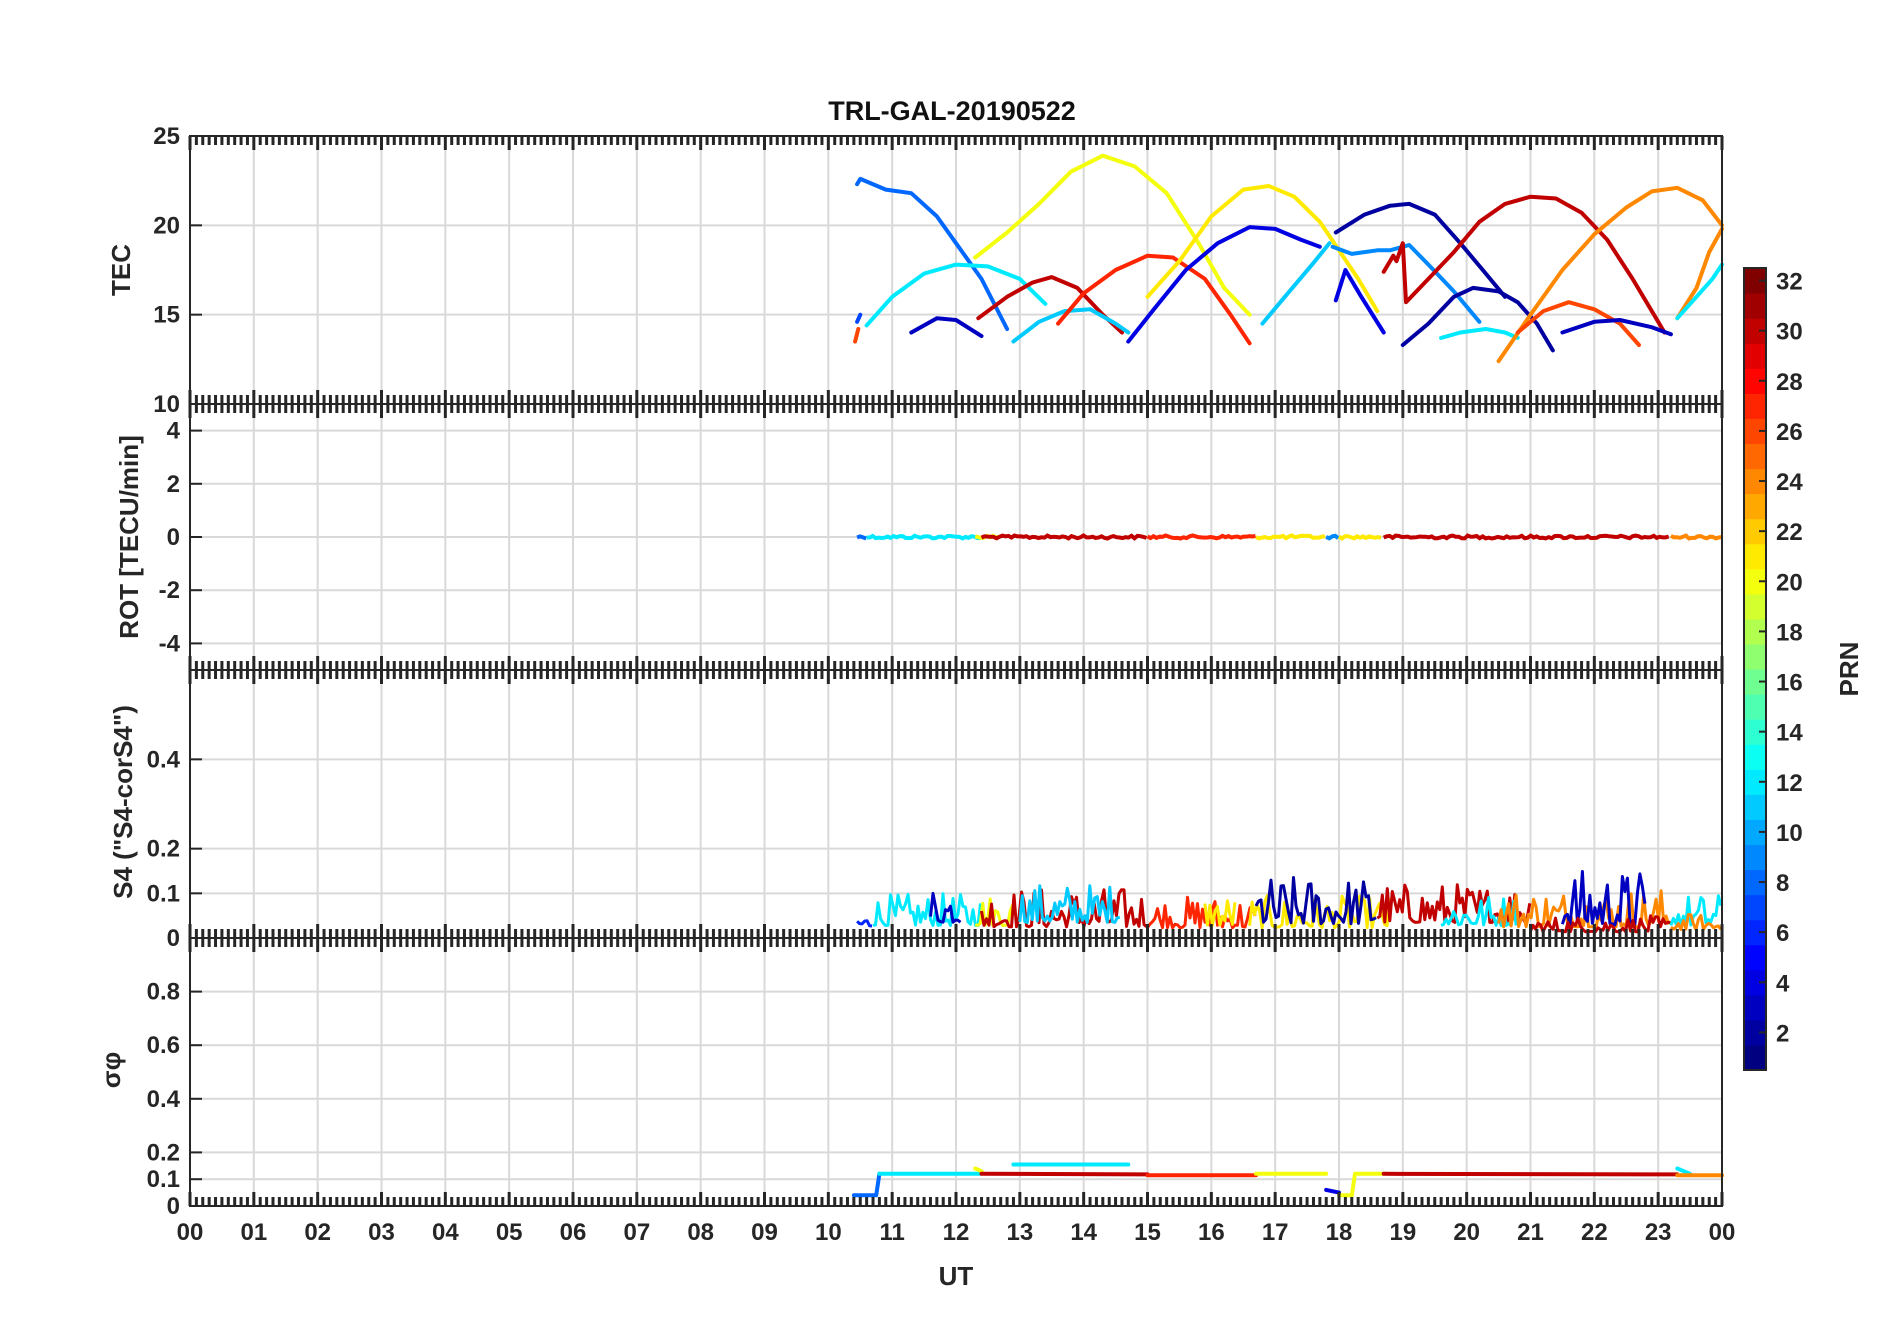 The width and height of the screenshot is (1902, 1330). I want to click on yticks-sigma: 00.10.2 0.4 0.6 0.8, so click(174, 1099).